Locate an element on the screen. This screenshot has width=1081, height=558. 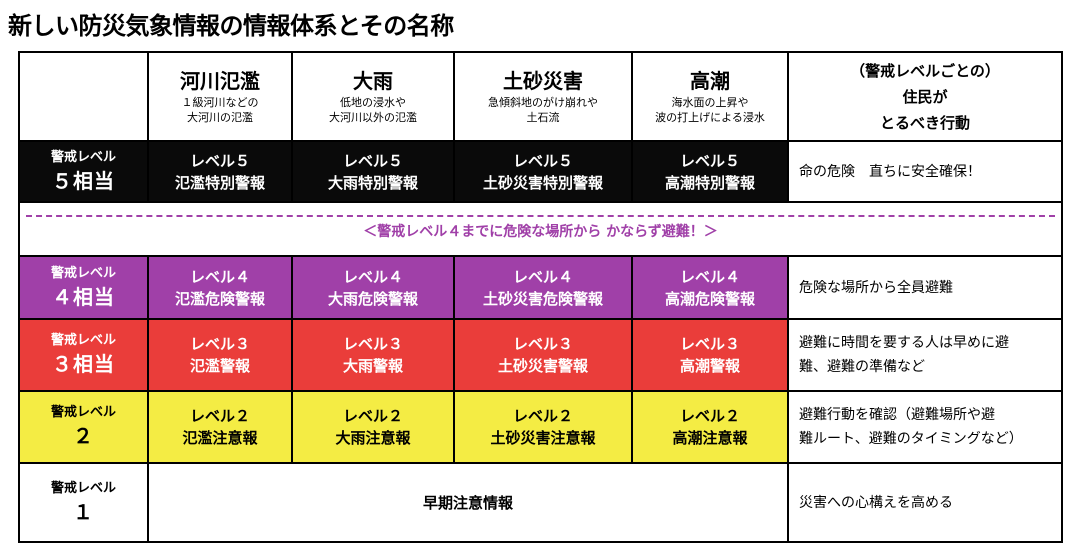
warning-cell: レベル４ 大雨危険警報 is located at coordinates (374, 287).